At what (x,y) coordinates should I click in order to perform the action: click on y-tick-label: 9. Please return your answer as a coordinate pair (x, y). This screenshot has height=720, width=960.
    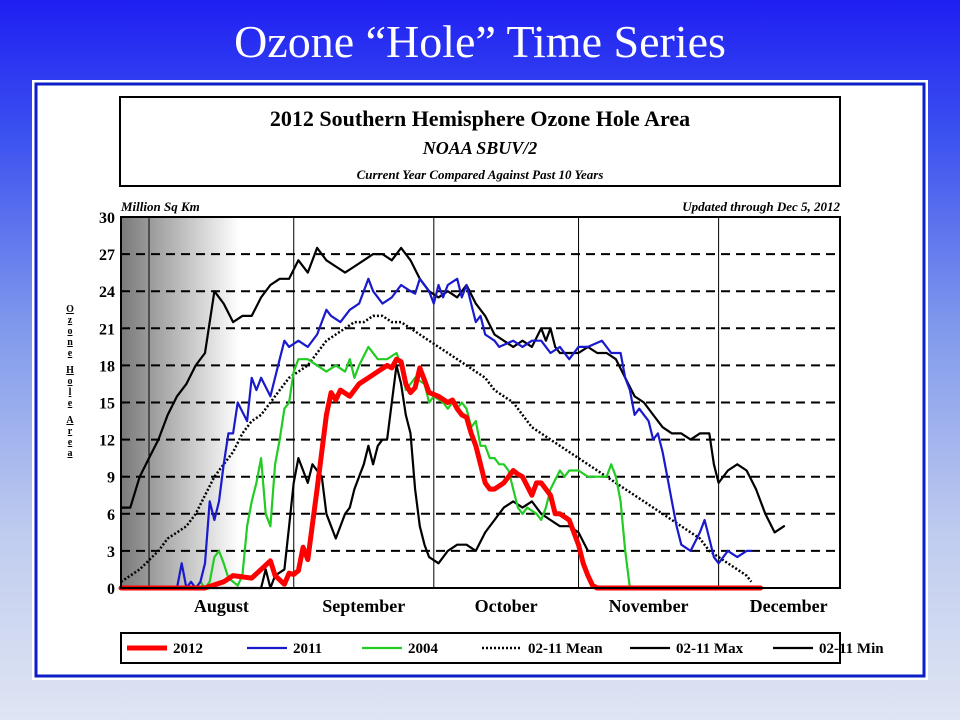
    Looking at the image, I should click on (111, 478).